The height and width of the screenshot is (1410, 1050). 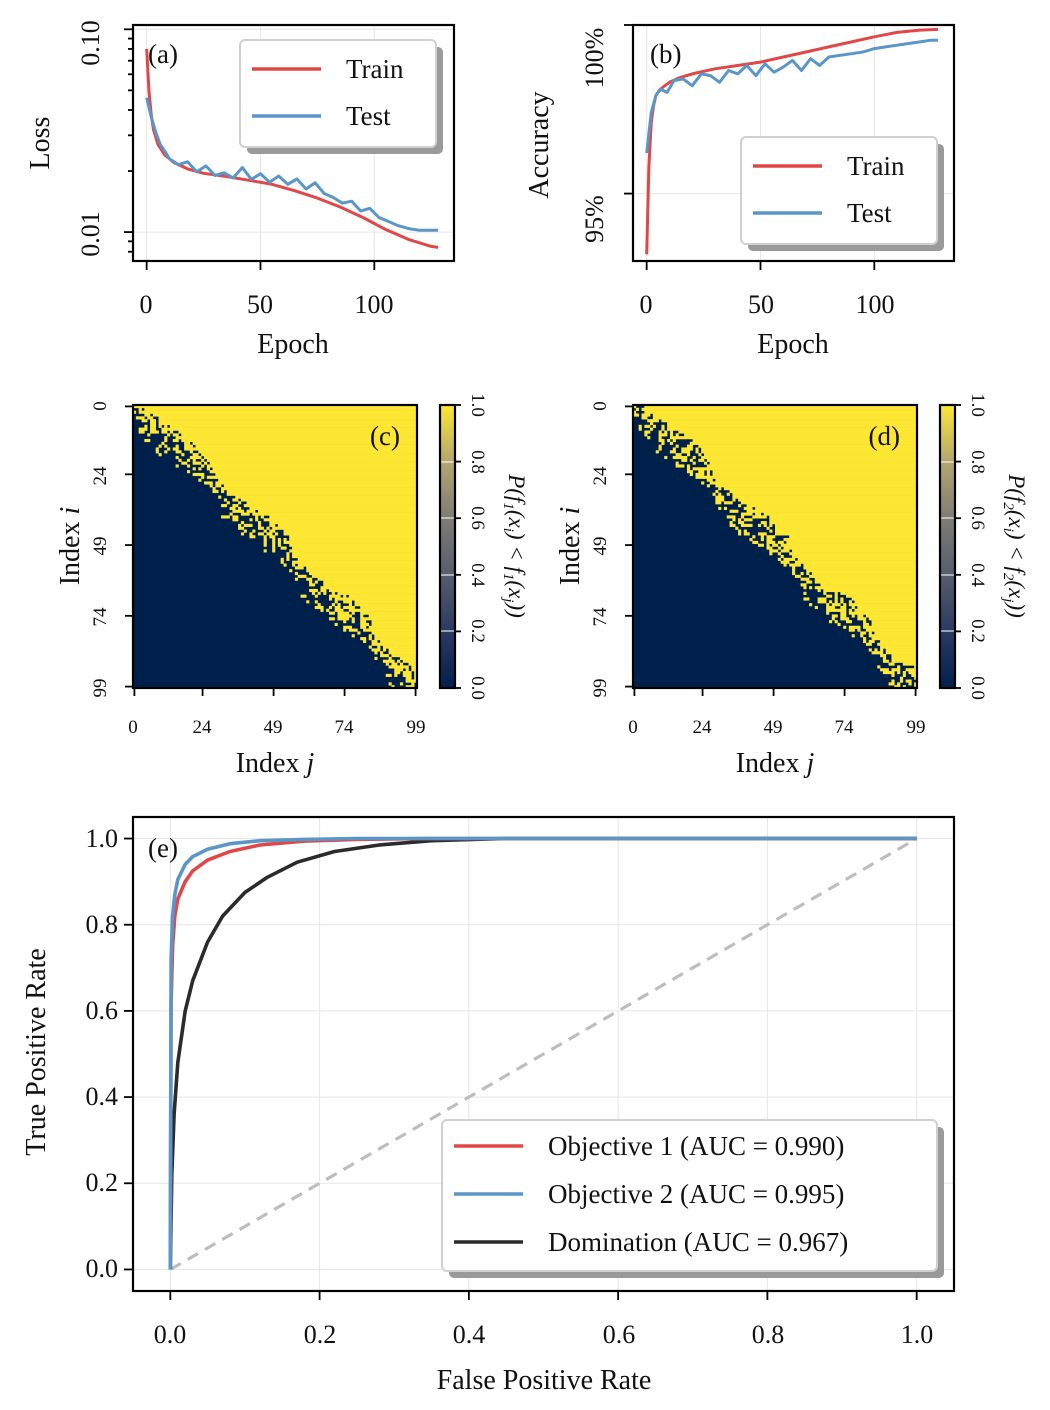 What do you see at coordinates (292, 164) in the screenshot?
I see `panel-a-test-line` at bounding box center [292, 164].